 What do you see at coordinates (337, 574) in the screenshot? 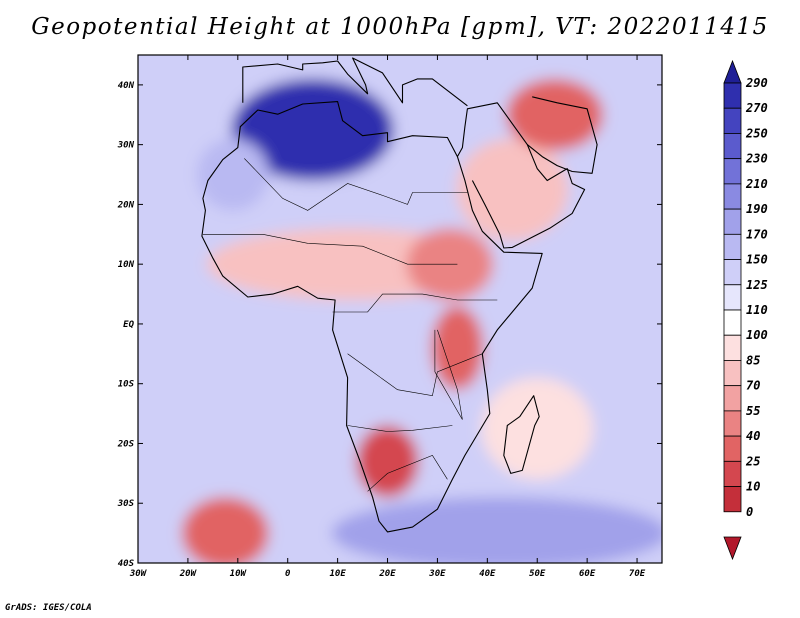
I see `x-tick-label: 10E` at bounding box center [337, 574].